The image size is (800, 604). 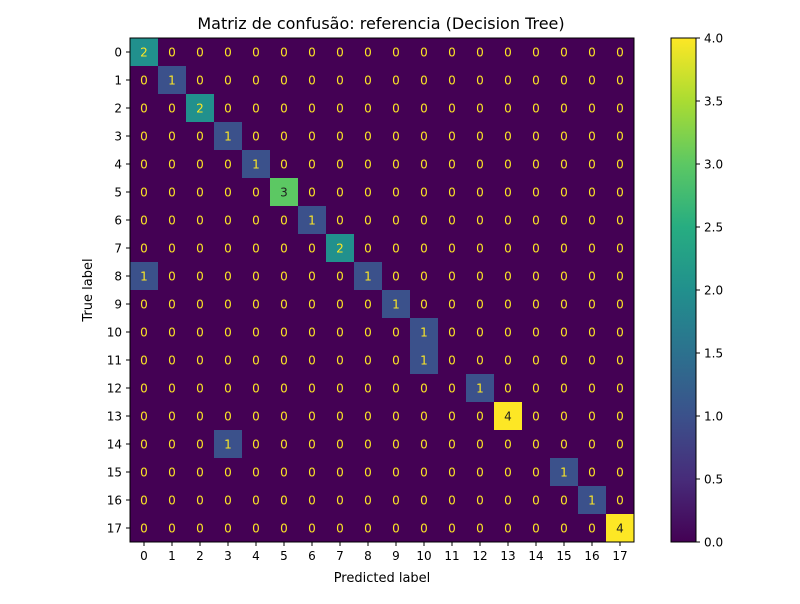 What do you see at coordinates (713, 102) in the screenshot?
I see `colorbar-tick-label: 3.5` at bounding box center [713, 102].